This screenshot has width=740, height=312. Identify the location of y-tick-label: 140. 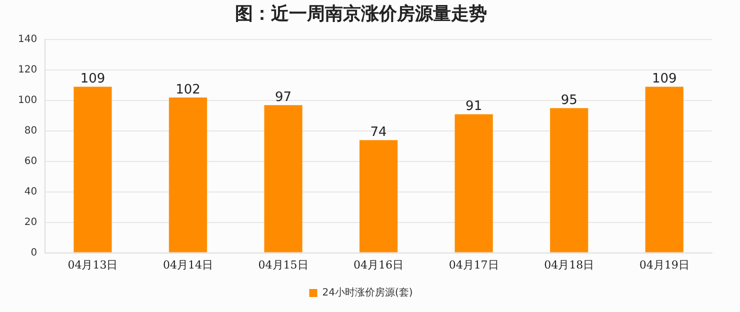
(28, 40).